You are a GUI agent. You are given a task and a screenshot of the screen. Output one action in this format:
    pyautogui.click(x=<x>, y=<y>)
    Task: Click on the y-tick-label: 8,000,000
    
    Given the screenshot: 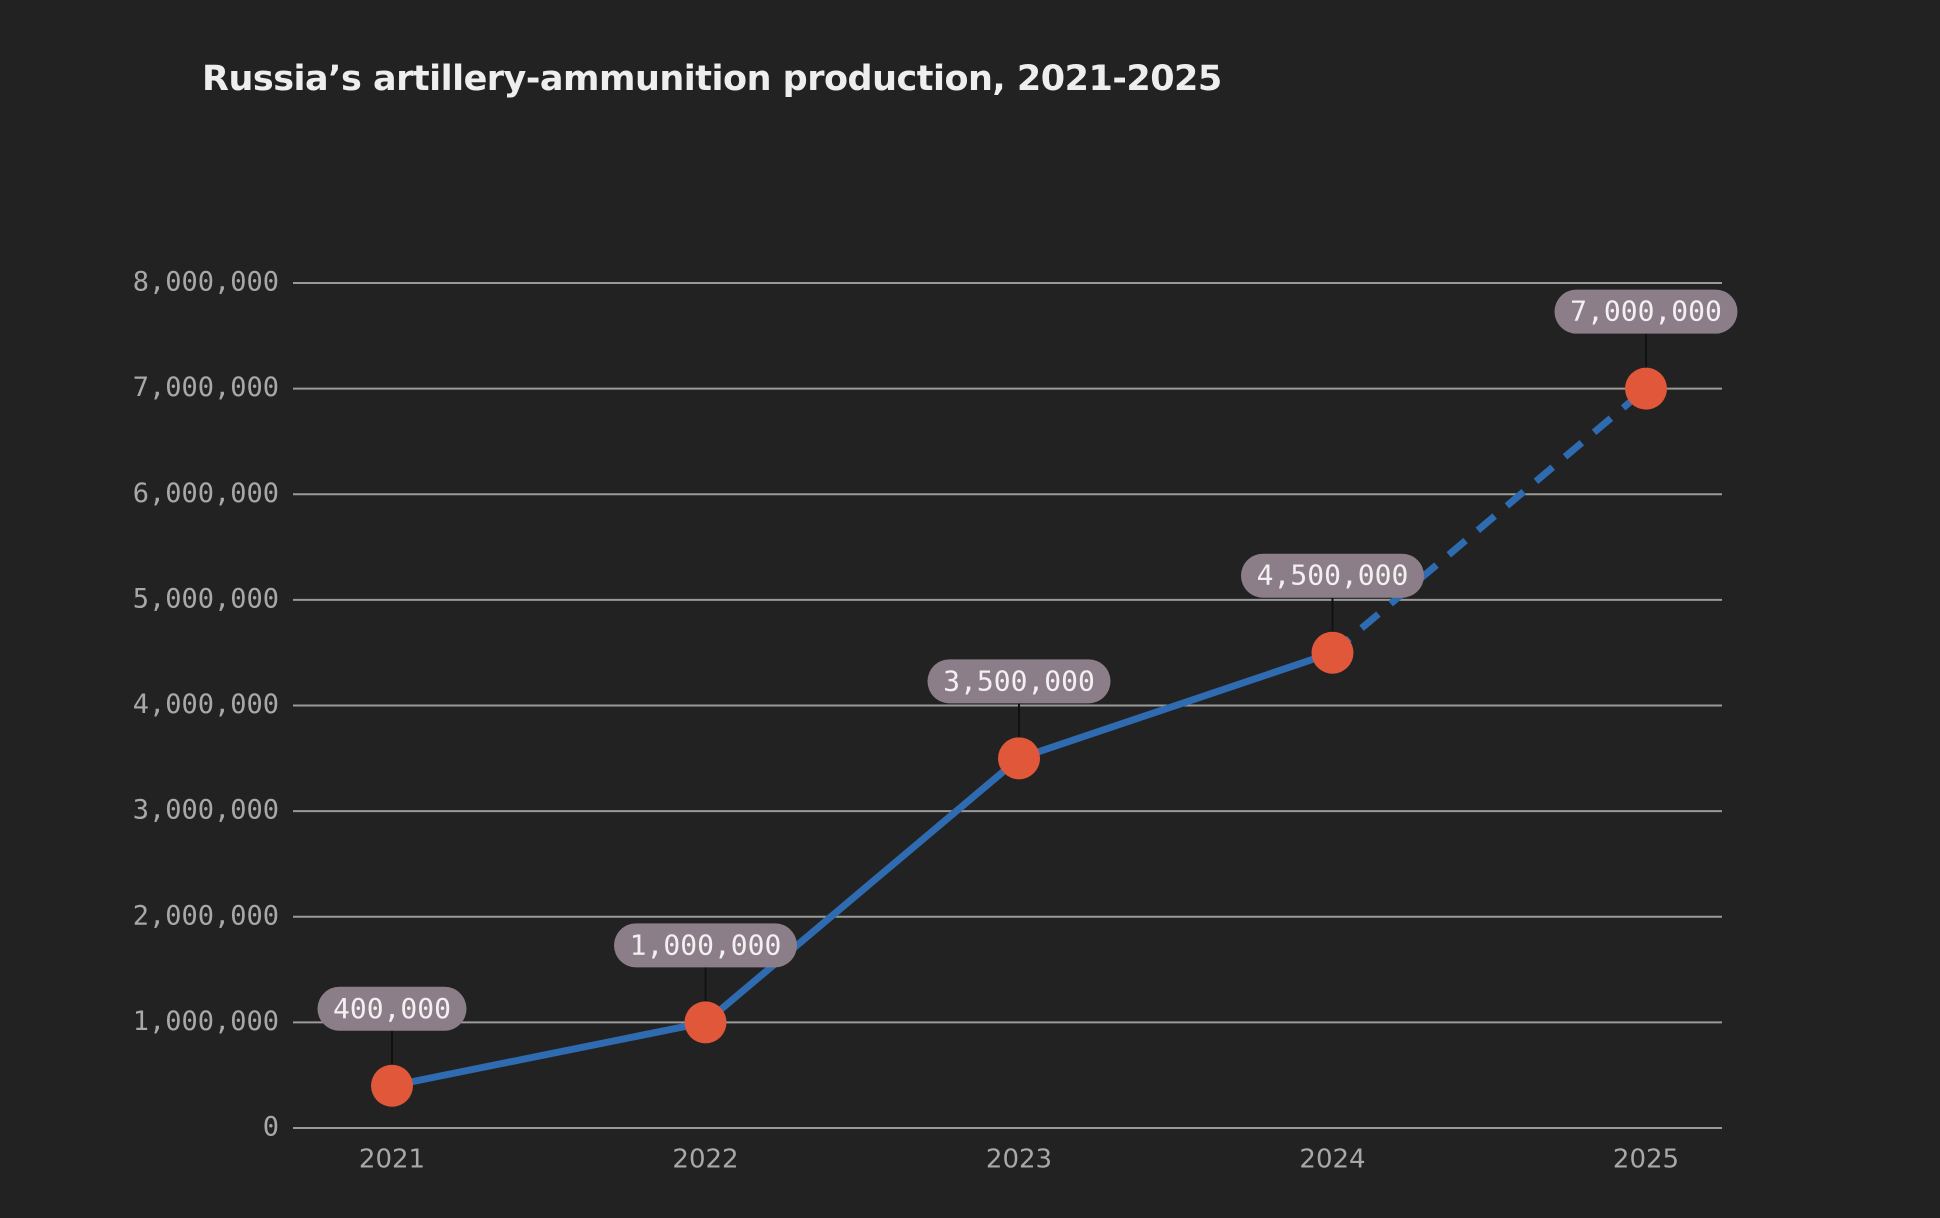 What is the action you would take?
    pyautogui.click(x=206, y=282)
    